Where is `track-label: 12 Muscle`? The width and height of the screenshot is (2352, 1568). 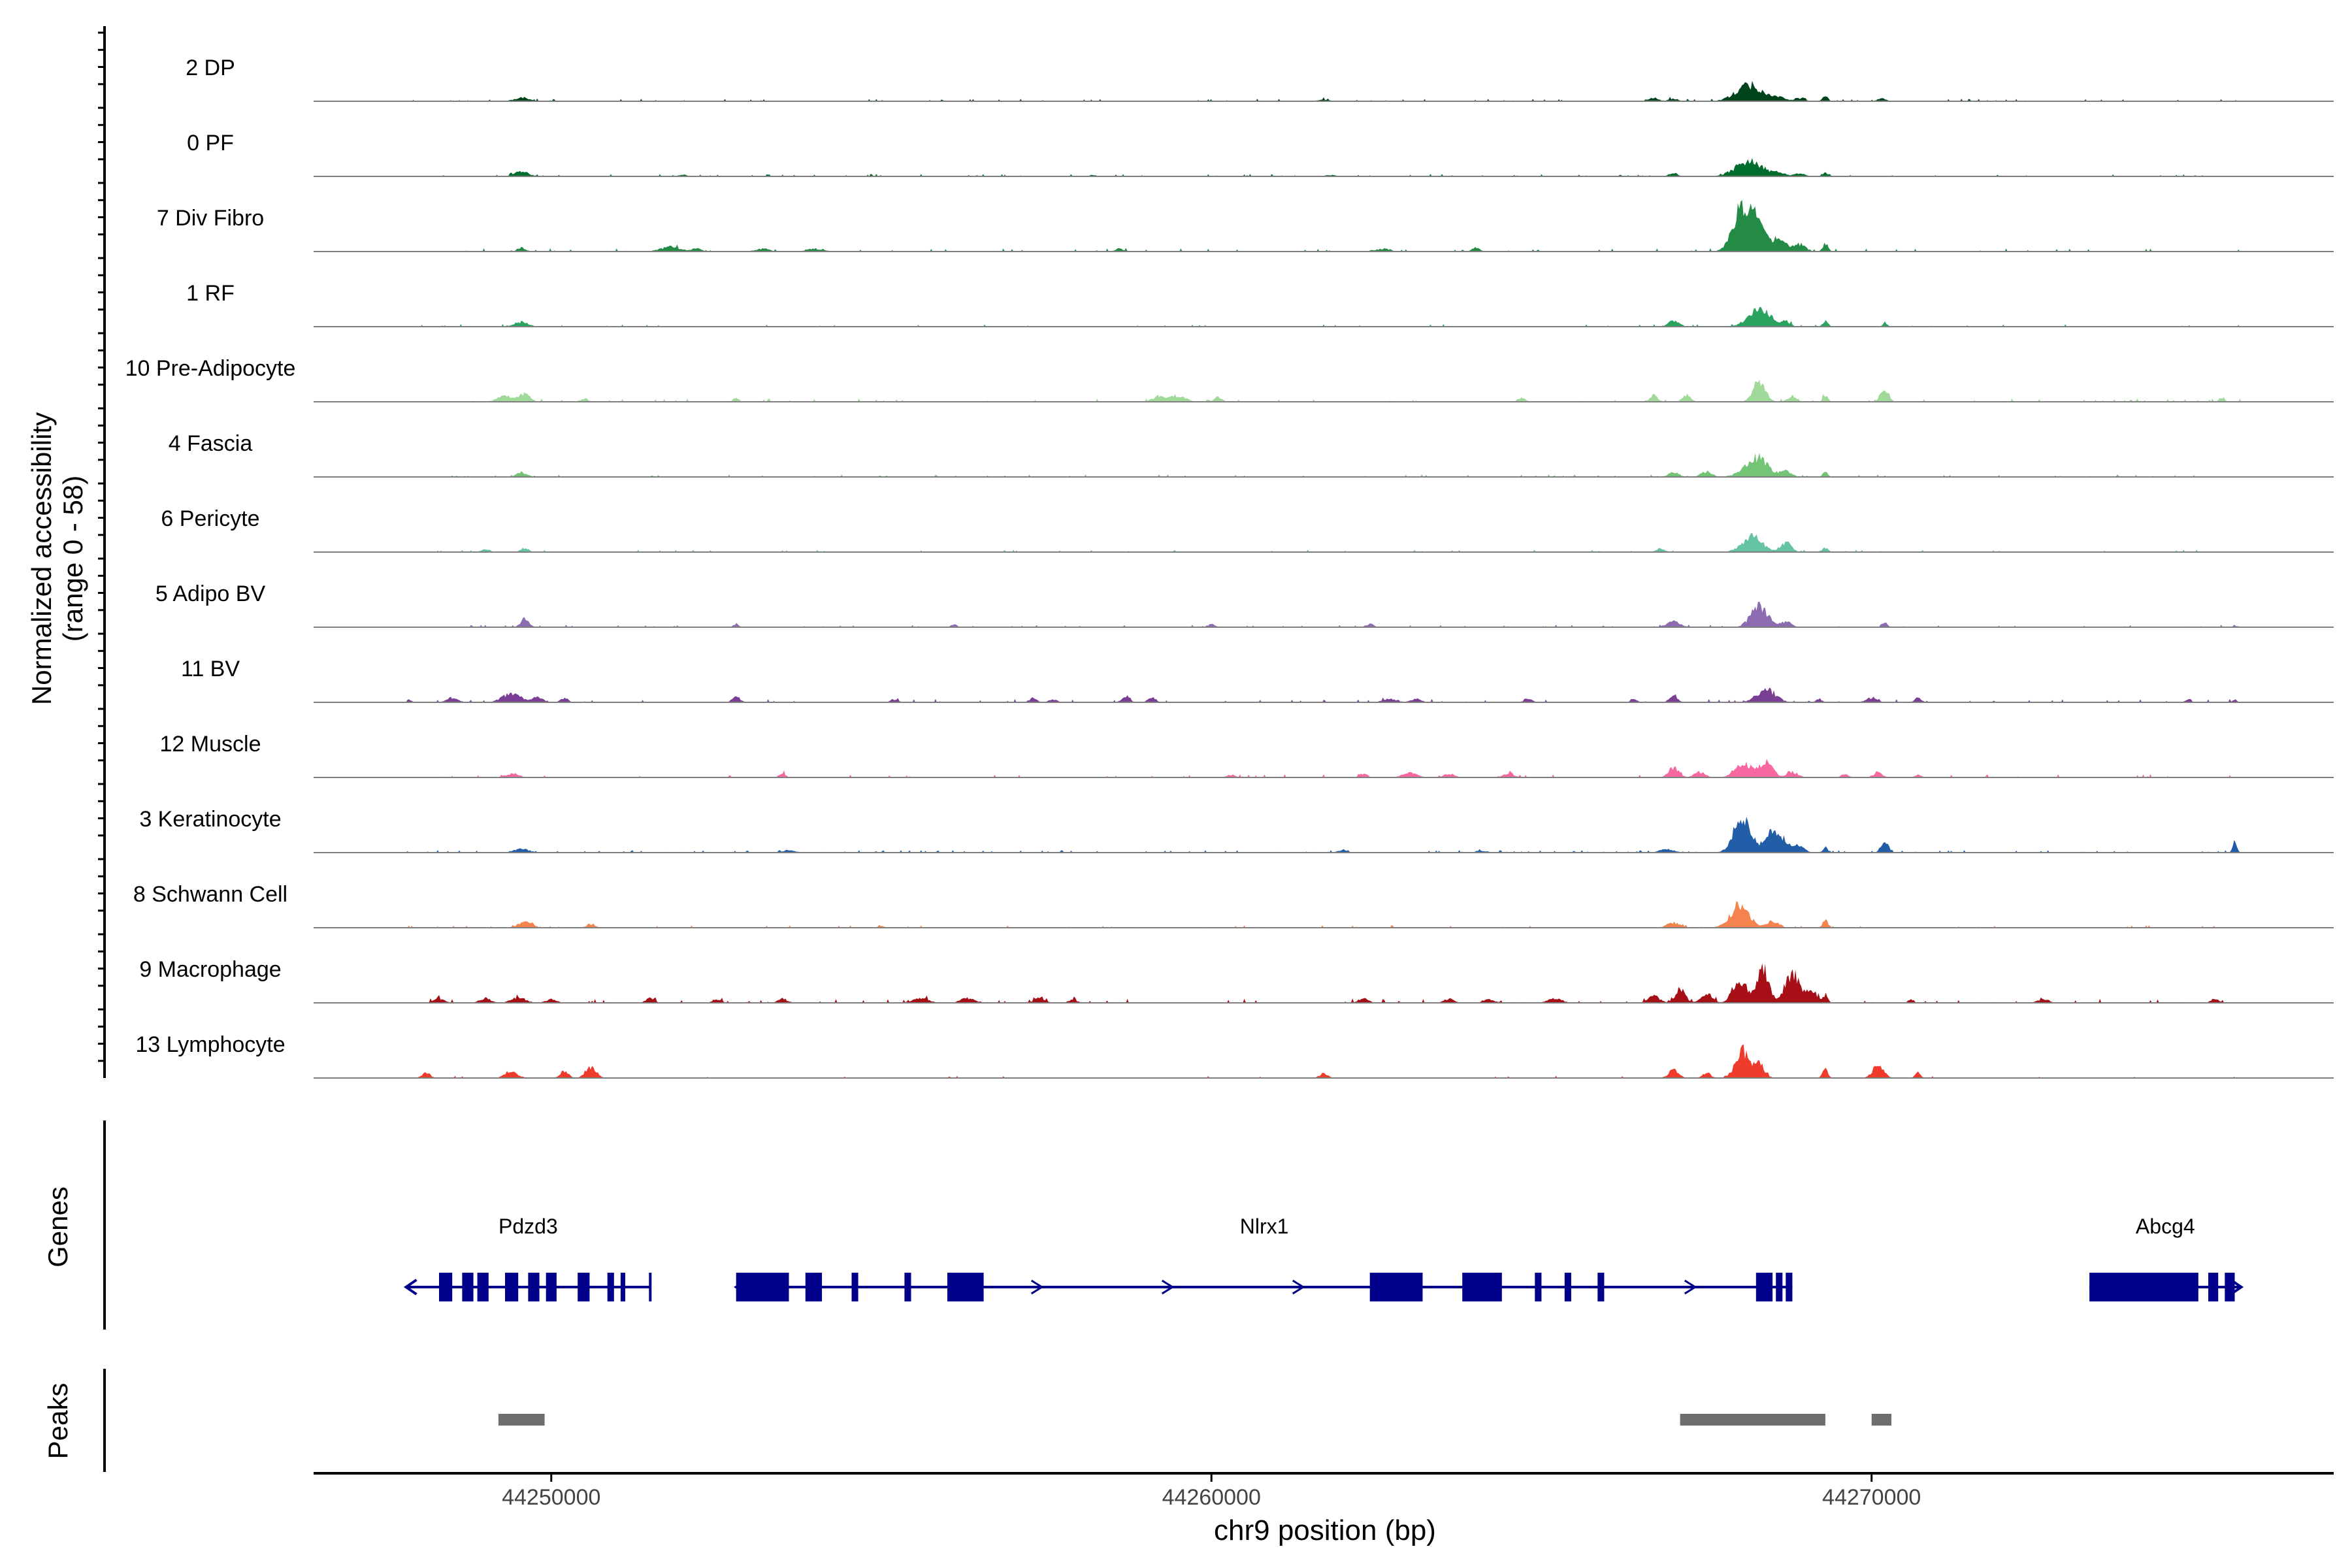
track-label: 12 Muscle is located at coordinates (210, 744).